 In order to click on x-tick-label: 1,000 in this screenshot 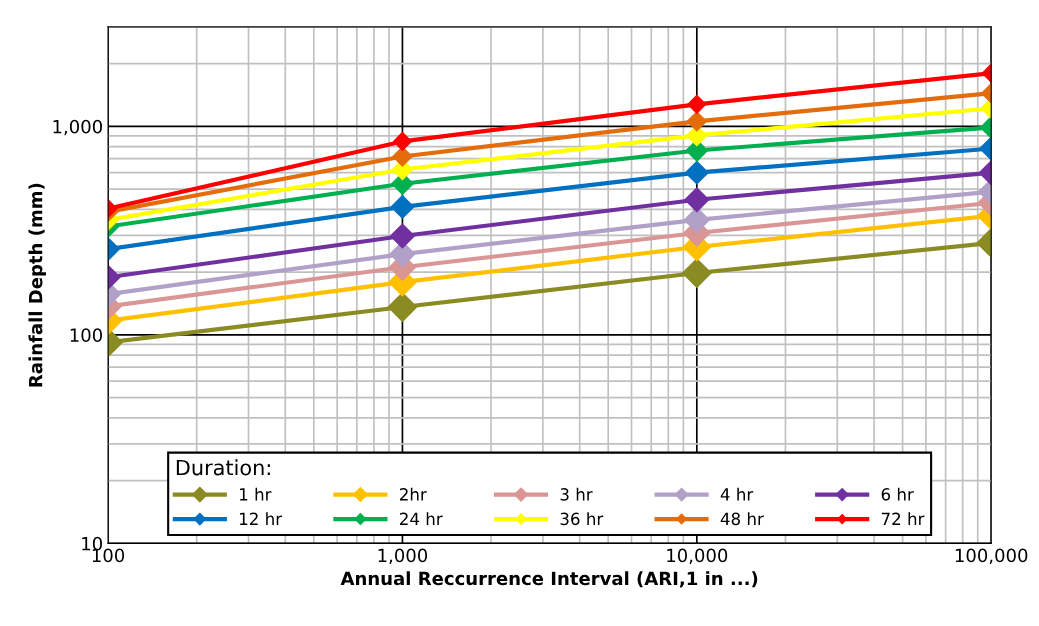, I will do `click(403, 556)`.